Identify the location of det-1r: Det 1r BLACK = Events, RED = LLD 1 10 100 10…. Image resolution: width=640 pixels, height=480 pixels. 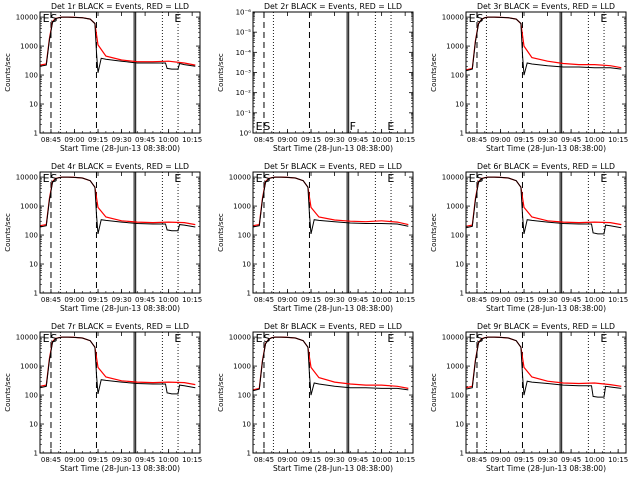
(103, 77).